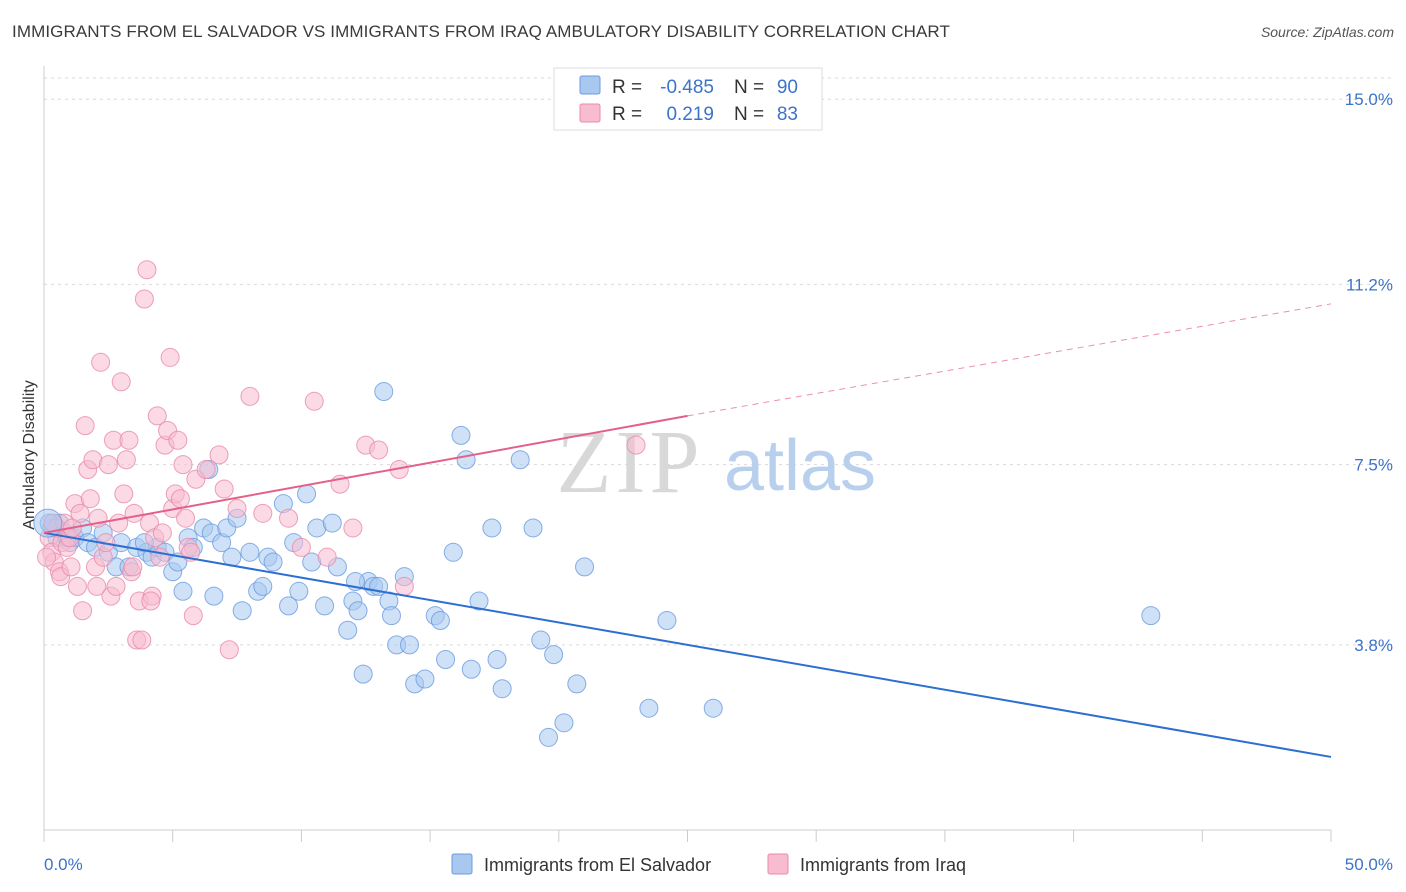  Describe the element at coordinates (688, 99) in the screenshot. I see `correlation-legend: R = -0.485 N = 90 R = 0.219 N = 83` at that location.